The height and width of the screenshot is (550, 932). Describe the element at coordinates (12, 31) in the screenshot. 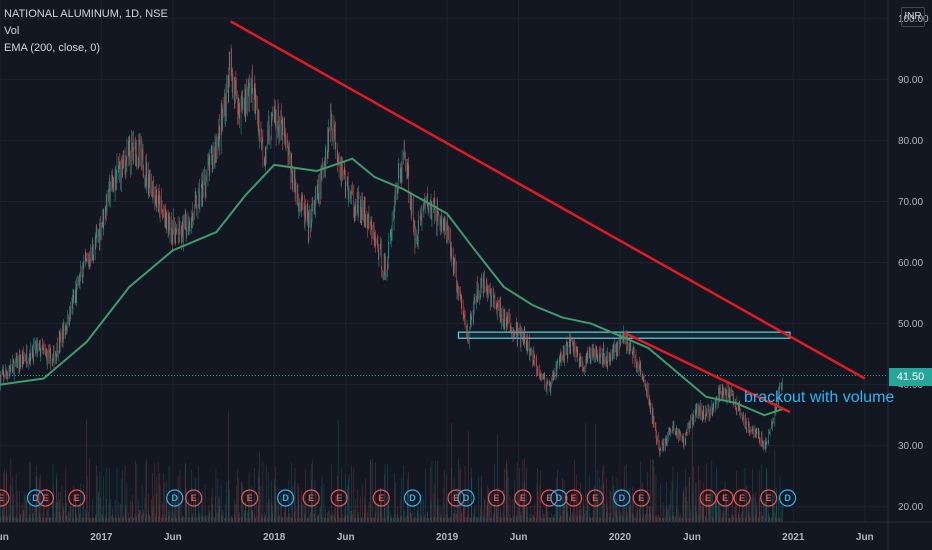

I see `volume-legend: Vol` at that location.